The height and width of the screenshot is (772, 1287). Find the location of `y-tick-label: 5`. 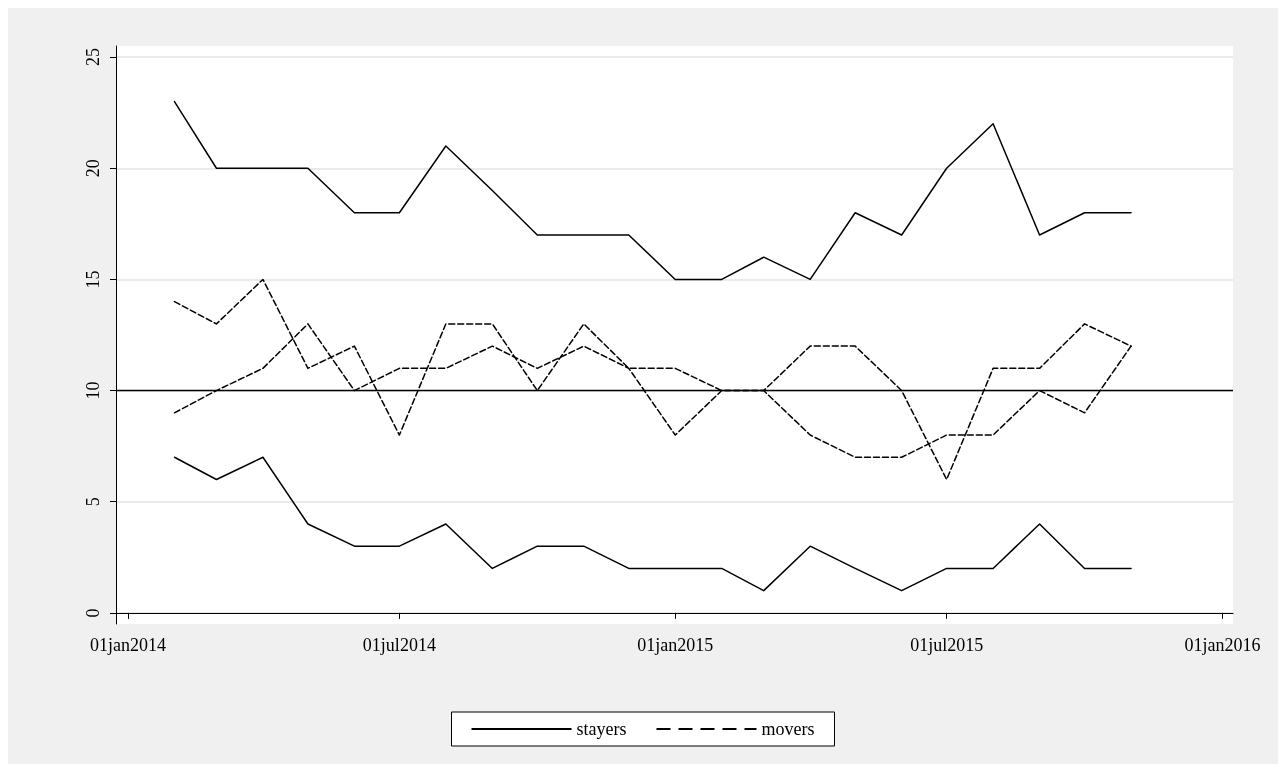

y-tick-label: 5 is located at coordinates (93, 502).